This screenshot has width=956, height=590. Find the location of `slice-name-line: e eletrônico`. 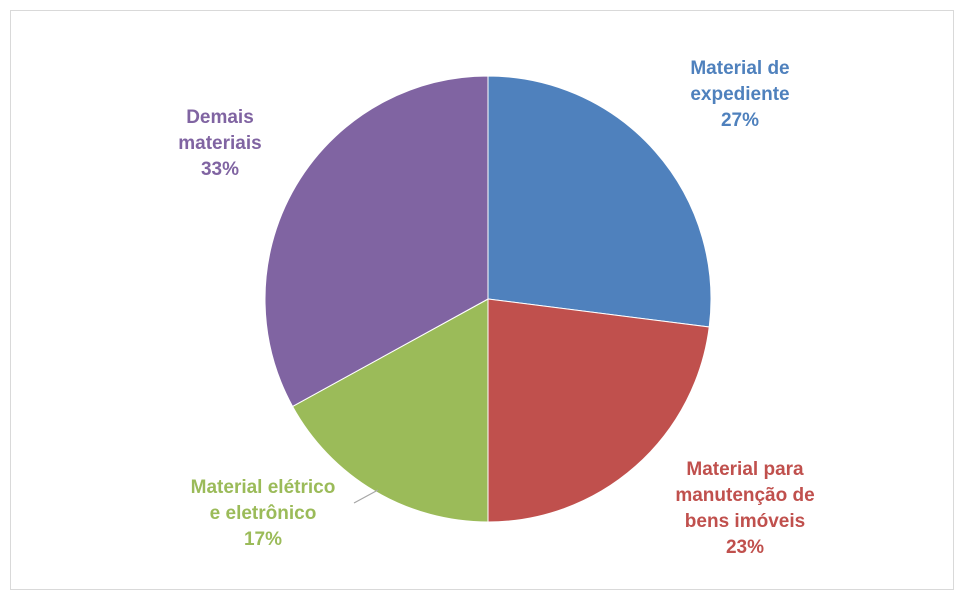

slice-name-line: e eletrônico is located at coordinates (263, 513).